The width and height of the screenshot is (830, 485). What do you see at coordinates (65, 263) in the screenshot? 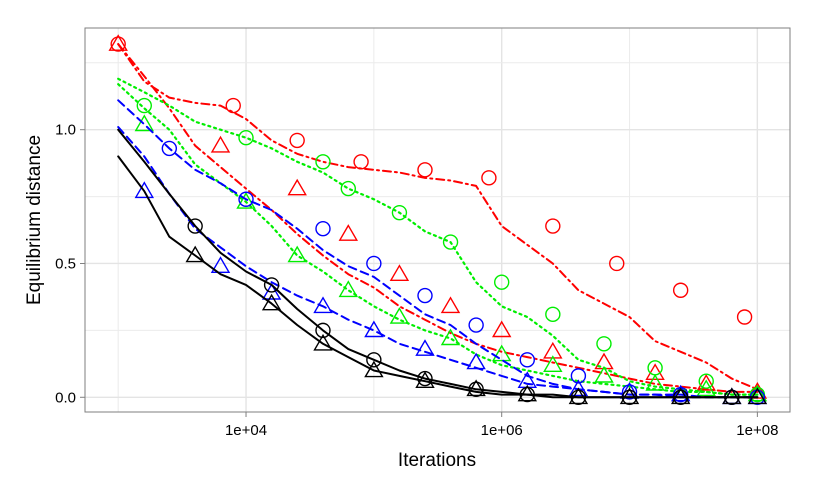
I see `y-tick-label: 0.5` at bounding box center [65, 263].